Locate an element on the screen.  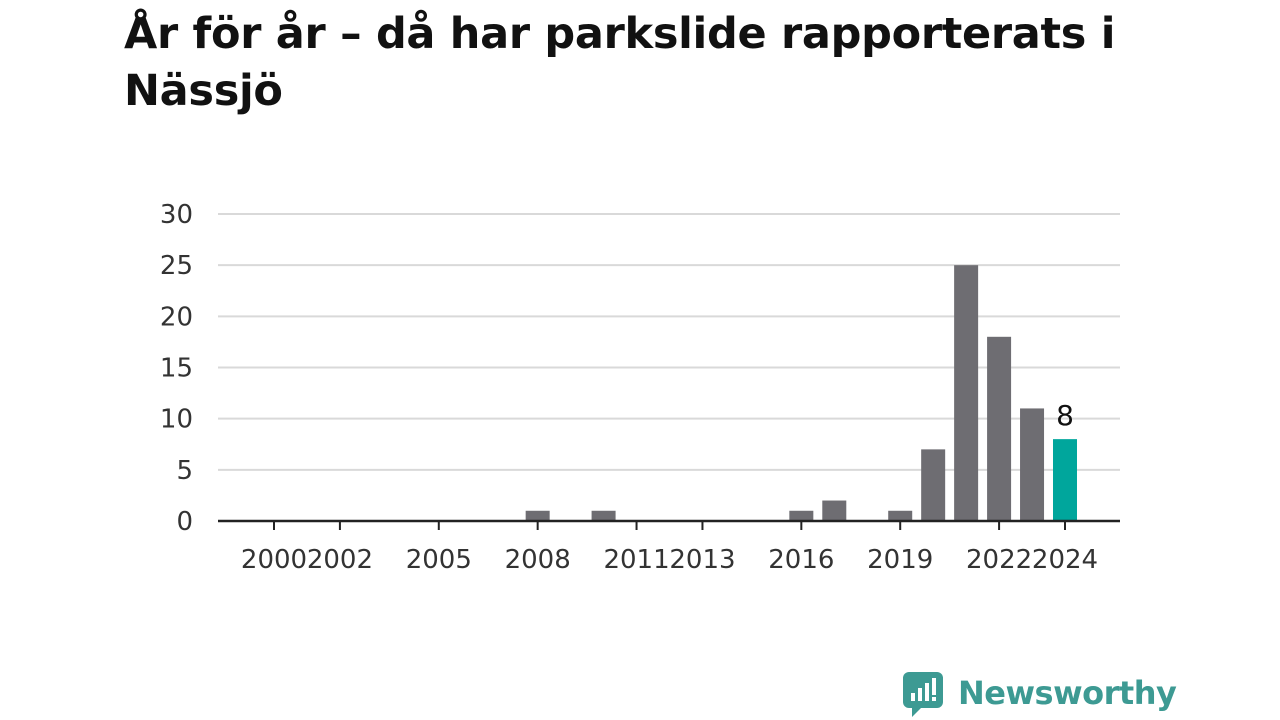
newsworthy-logo: Newsworthy is located at coordinates (1039, 693).